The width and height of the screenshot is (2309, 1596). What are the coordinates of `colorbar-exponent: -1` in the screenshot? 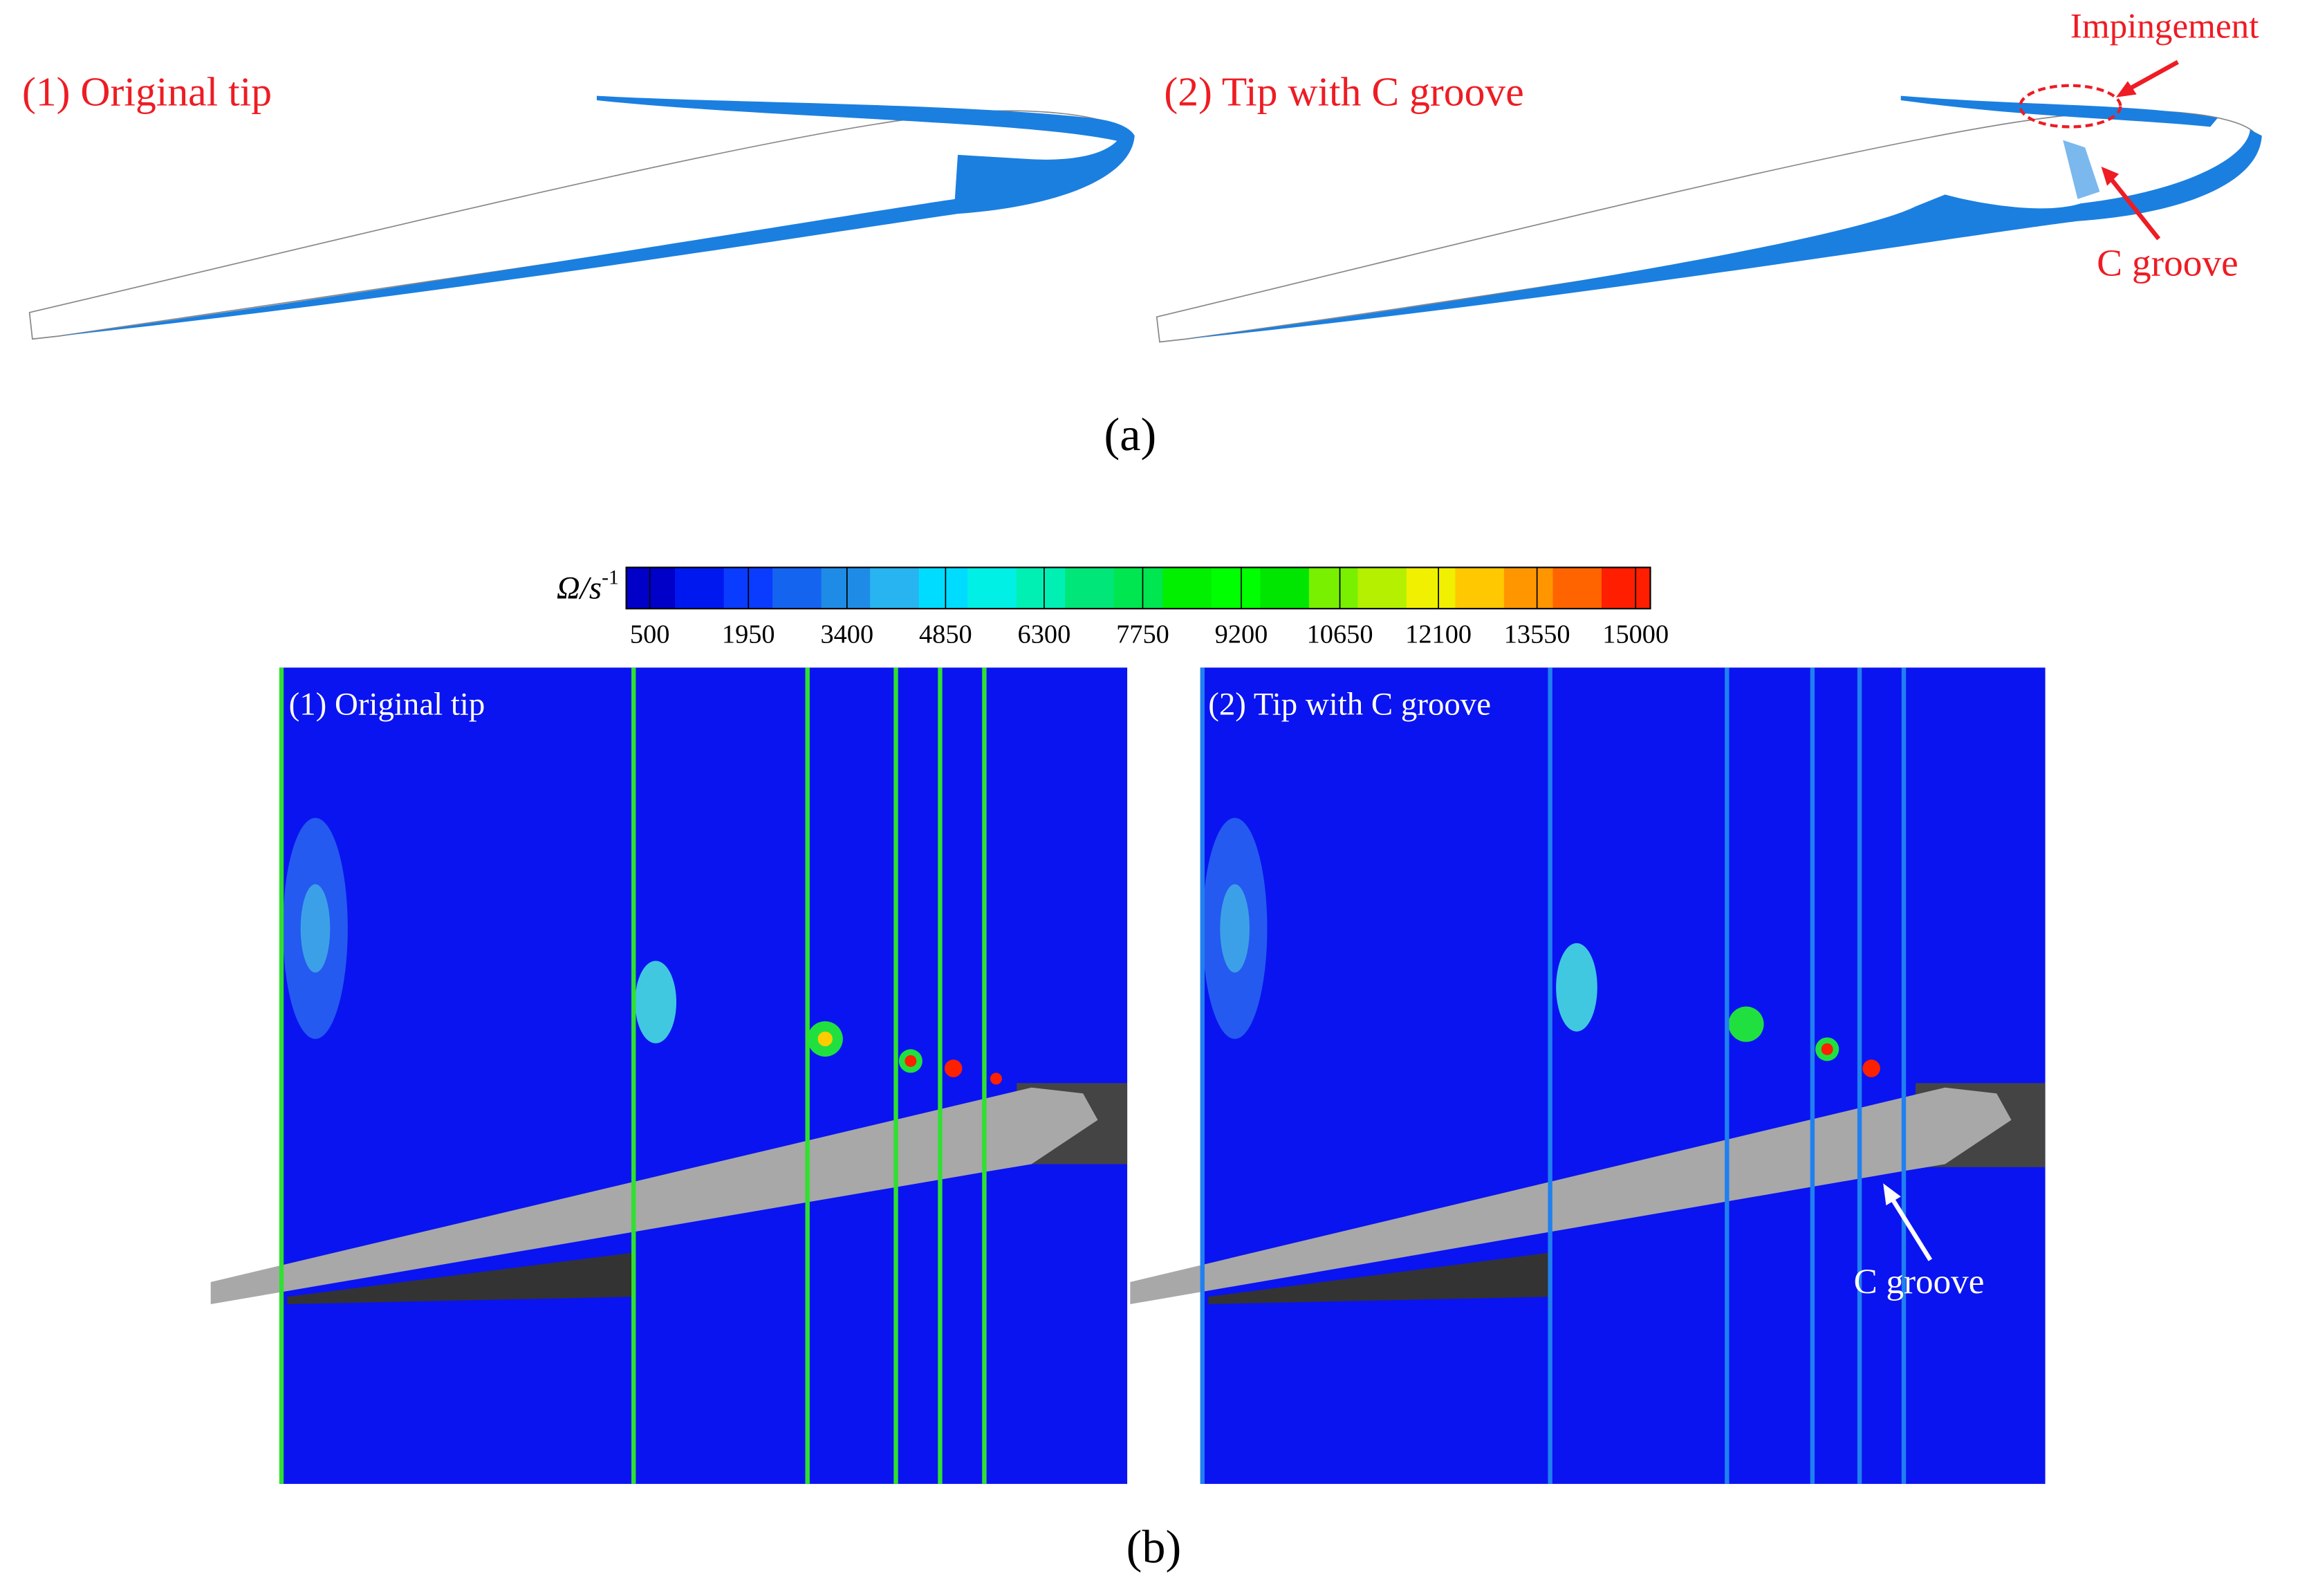 It's located at (610, 577).